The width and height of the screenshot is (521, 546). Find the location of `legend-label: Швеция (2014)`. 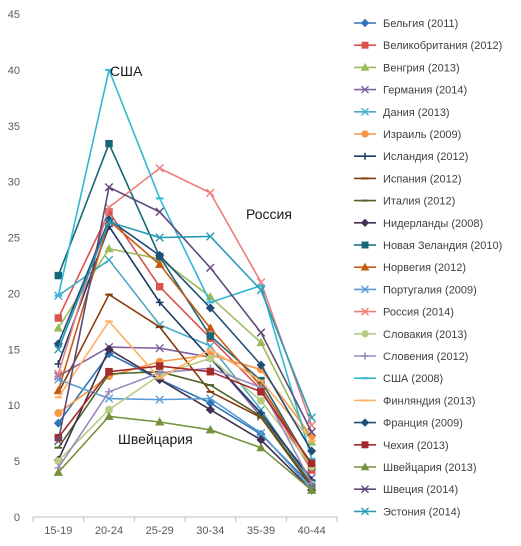

legend-label: Швеция (2014) is located at coordinates (420, 490).